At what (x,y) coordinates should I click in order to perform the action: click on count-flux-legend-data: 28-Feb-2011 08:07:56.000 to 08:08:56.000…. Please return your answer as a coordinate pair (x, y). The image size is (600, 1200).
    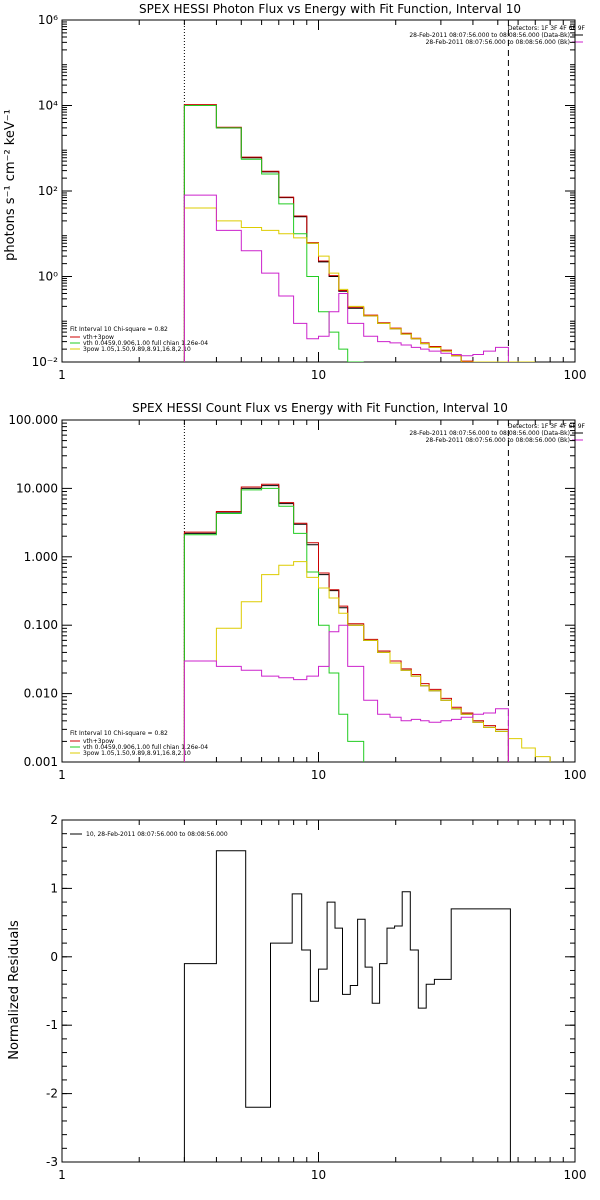
    Looking at the image, I should click on (489, 433).